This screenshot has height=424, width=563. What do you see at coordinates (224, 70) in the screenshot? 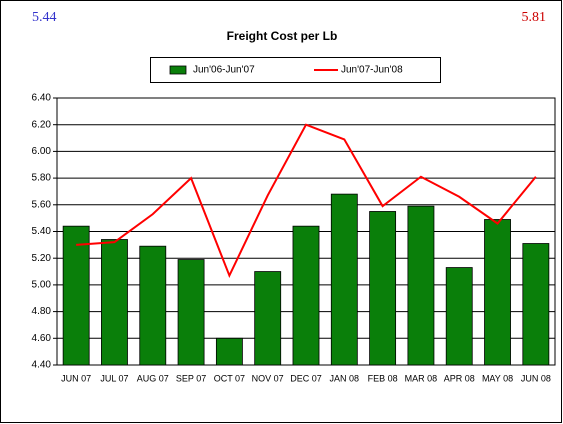
I see `legend-label: Jun'06-Jun'07` at bounding box center [224, 70].